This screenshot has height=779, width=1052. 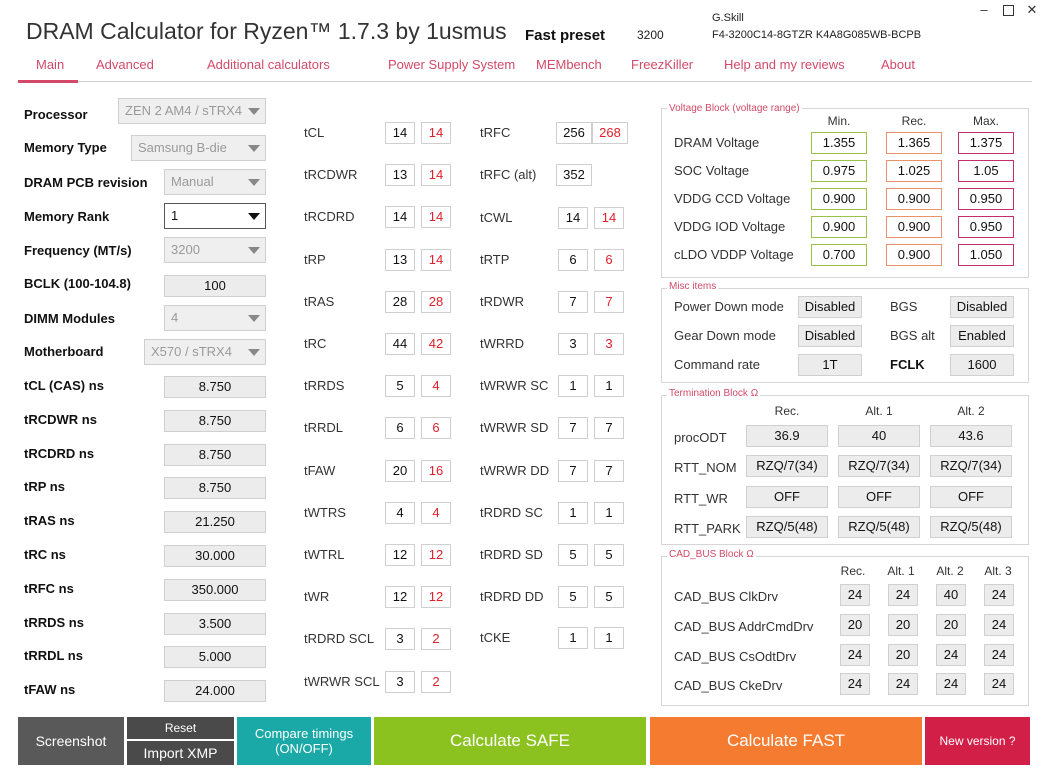 I want to click on voltage-label: cLDO VDDP Voltage, so click(x=734, y=254).